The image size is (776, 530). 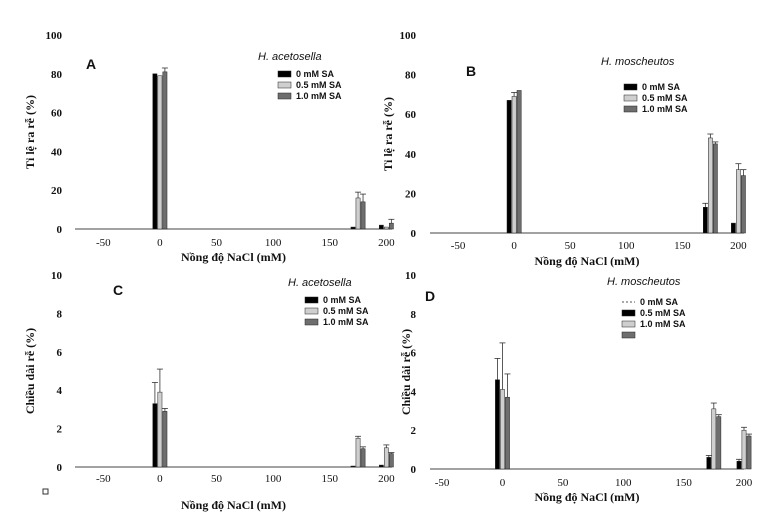 What do you see at coordinates (414, 392) in the screenshot?
I see `y-tick-label: 4` at bounding box center [414, 392].